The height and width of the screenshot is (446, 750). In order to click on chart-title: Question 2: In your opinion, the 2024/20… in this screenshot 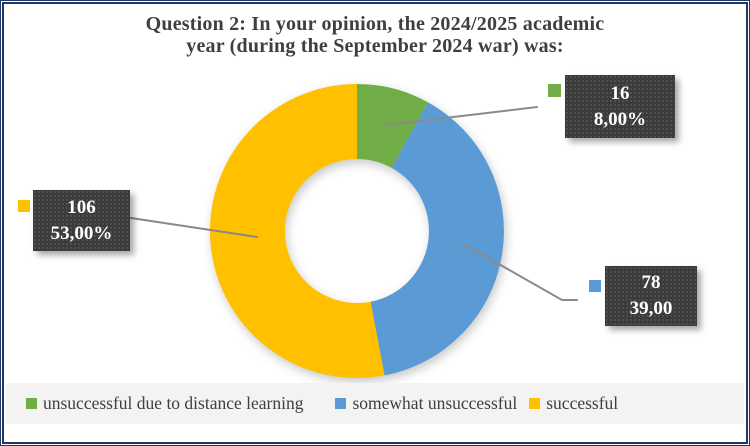, I will do `click(375, 35)`.